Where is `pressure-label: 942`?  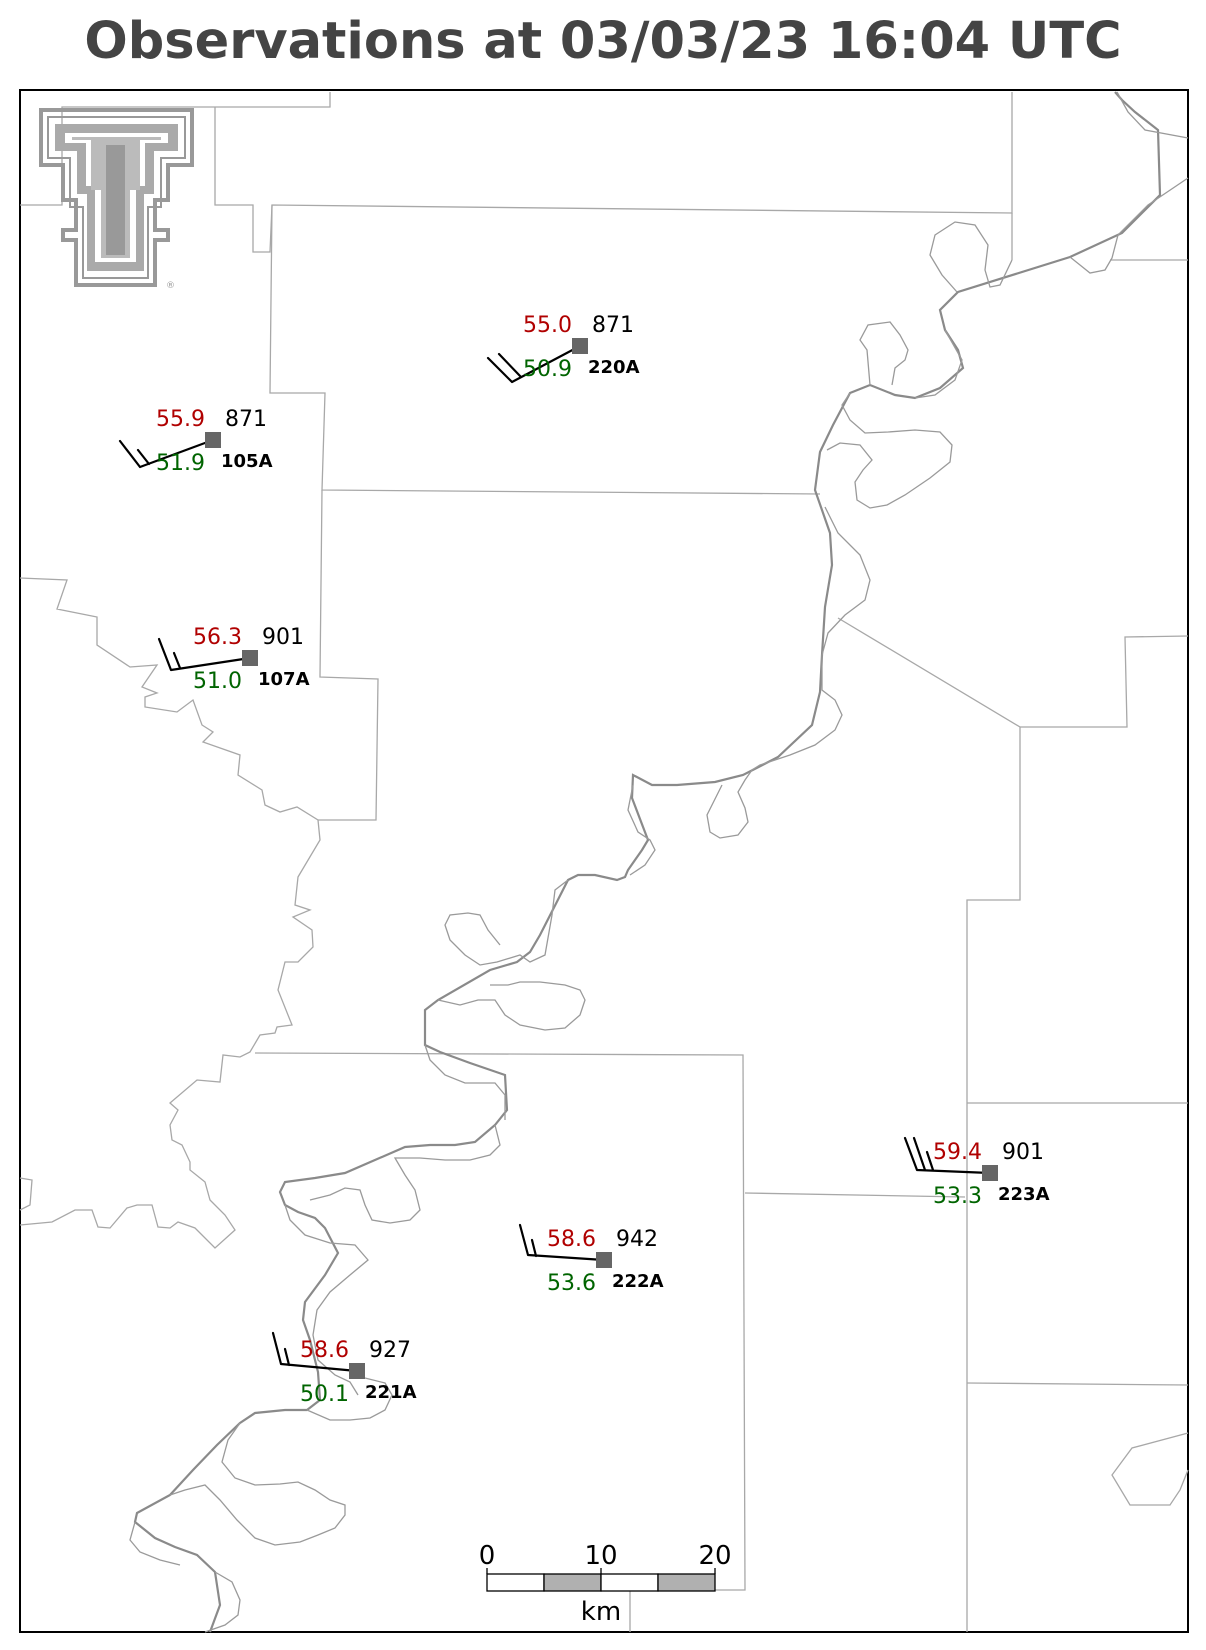 pressure-label: 942 is located at coordinates (637, 1239).